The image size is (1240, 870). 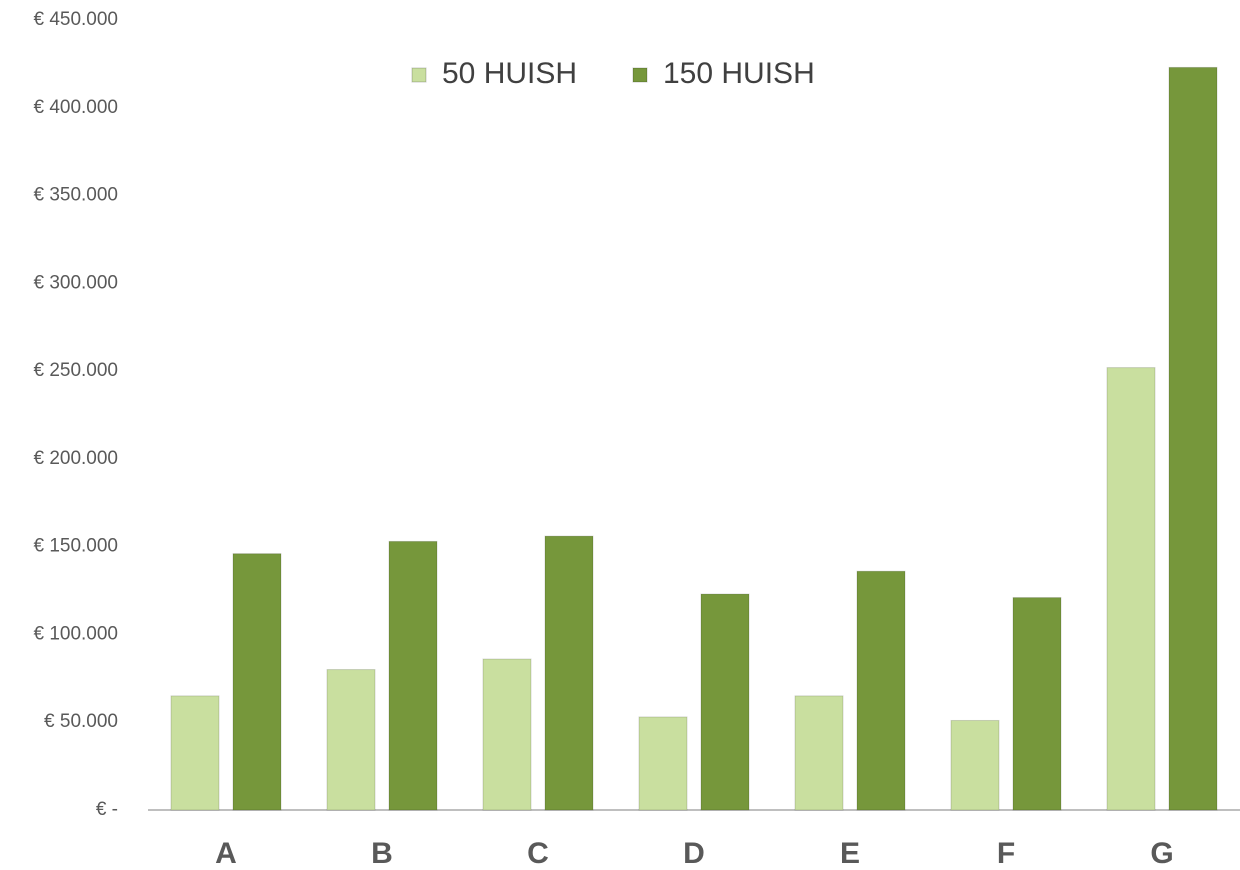 What do you see at coordinates (75, 546) in the screenshot?
I see `y-tick-label: € 150.000` at bounding box center [75, 546].